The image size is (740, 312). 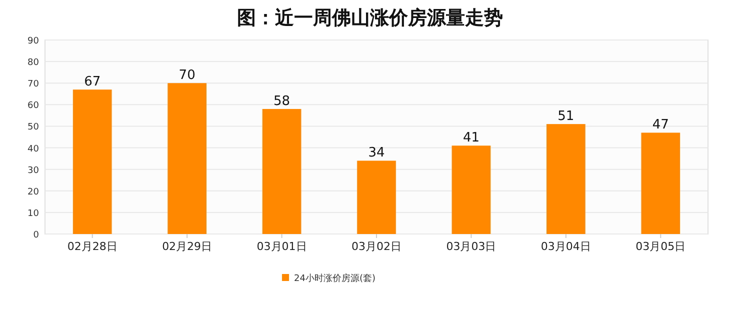 What do you see at coordinates (282, 101) in the screenshot?
I see `data-label: 58` at bounding box center [282, 101].